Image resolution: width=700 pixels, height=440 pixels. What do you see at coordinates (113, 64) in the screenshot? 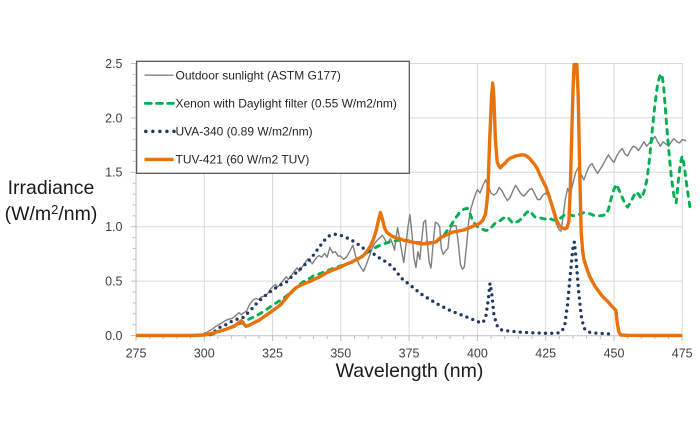
I see `svg-text: 2.5` at bounding box center [113, 64].